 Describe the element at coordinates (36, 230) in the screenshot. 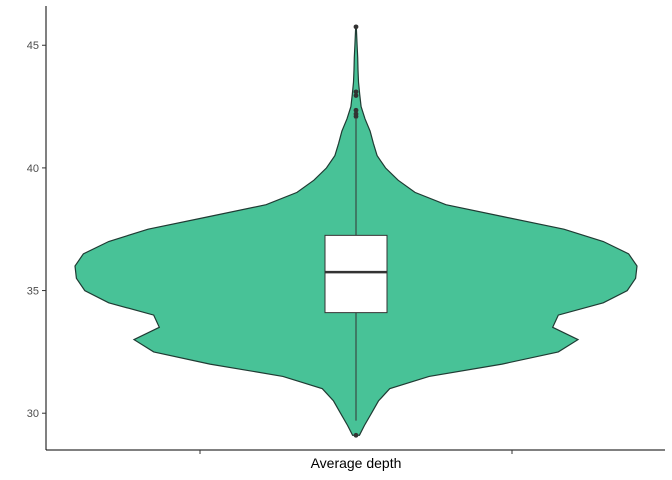

I see `y-axis-ticks: 30 35 40 45` at that location.